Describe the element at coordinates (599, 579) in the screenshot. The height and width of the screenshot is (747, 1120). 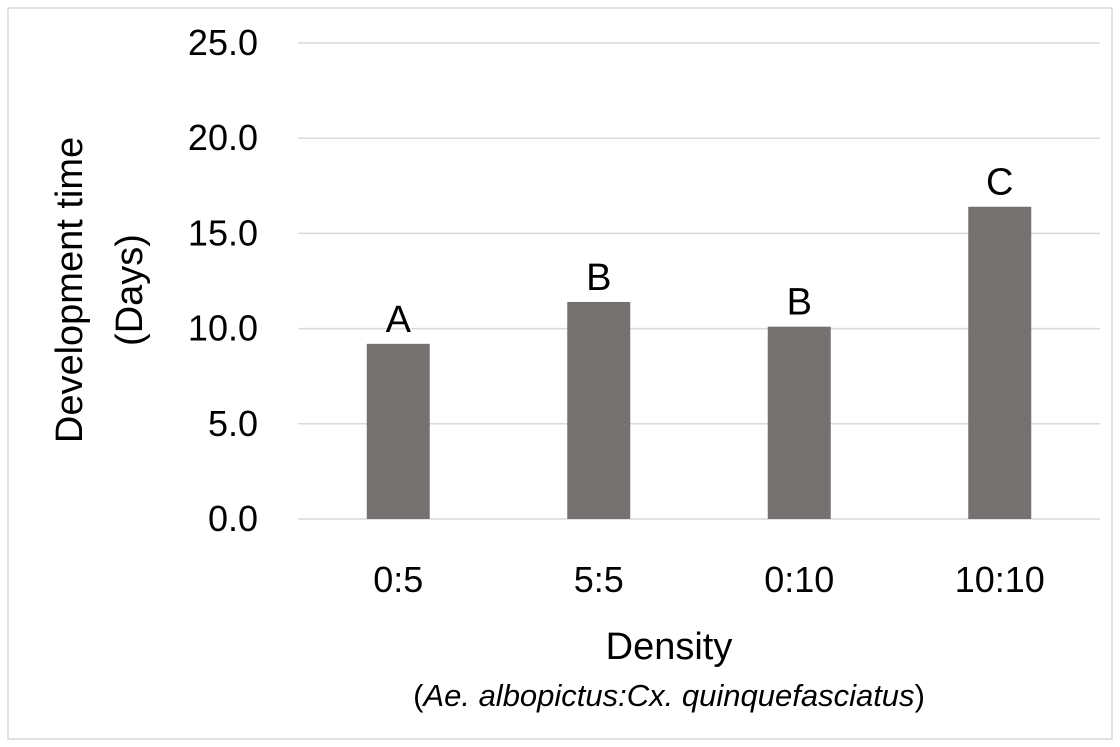
I see `x-tick-label: 5:5` at that location.